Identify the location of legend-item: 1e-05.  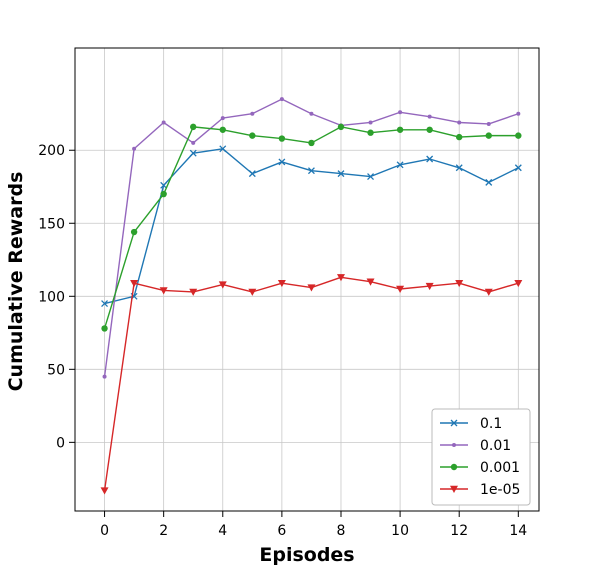
(480, 490).